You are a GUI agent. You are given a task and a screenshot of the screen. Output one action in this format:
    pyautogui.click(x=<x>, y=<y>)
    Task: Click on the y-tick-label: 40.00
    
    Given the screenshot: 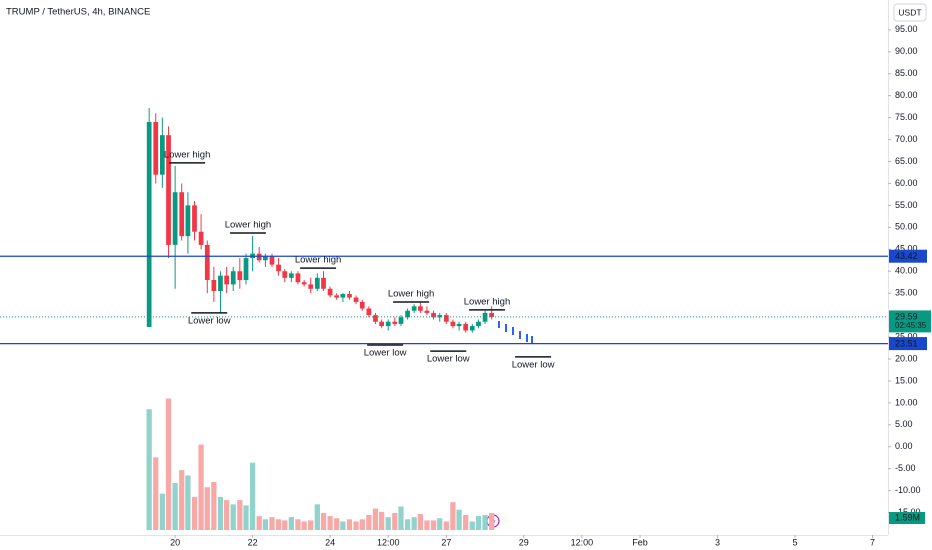 What is the action you would take?
    pyautogui.click(x=906, y=271)
    